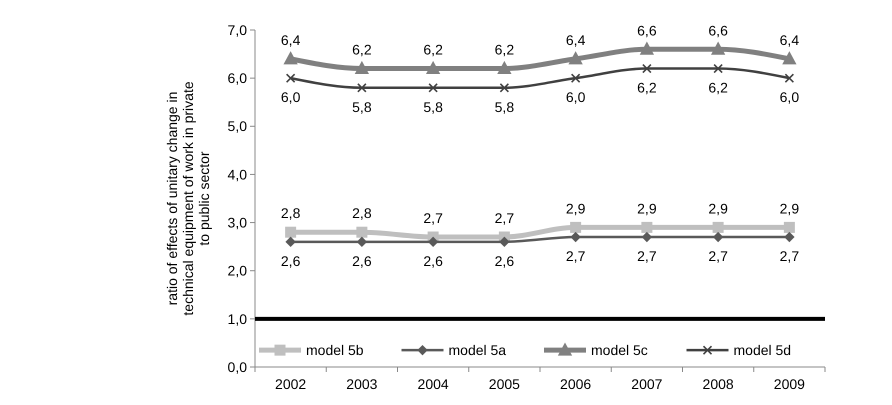 This screenshot has width=892, height=405. Describe the element at coordinates (238, 78) in the screenshot. I see `y-tick-label: 6,0` at that location.